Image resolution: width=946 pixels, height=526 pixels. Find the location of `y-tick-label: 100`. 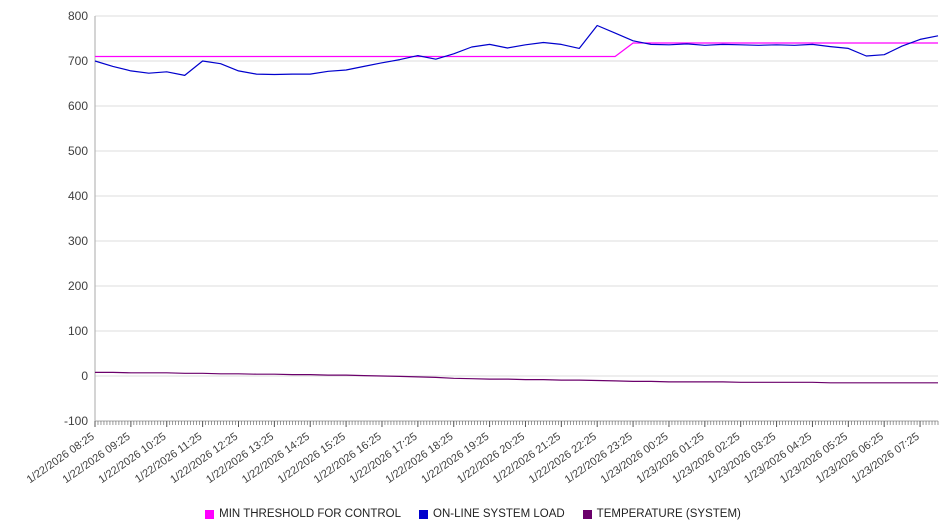

y-tick-label: 100 is located at coordinates (78, 331).